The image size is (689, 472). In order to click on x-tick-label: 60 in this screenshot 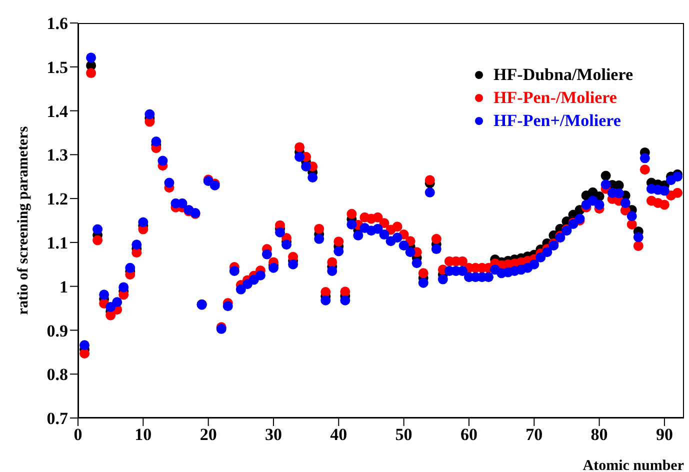, I will do `click(469, 434)`.